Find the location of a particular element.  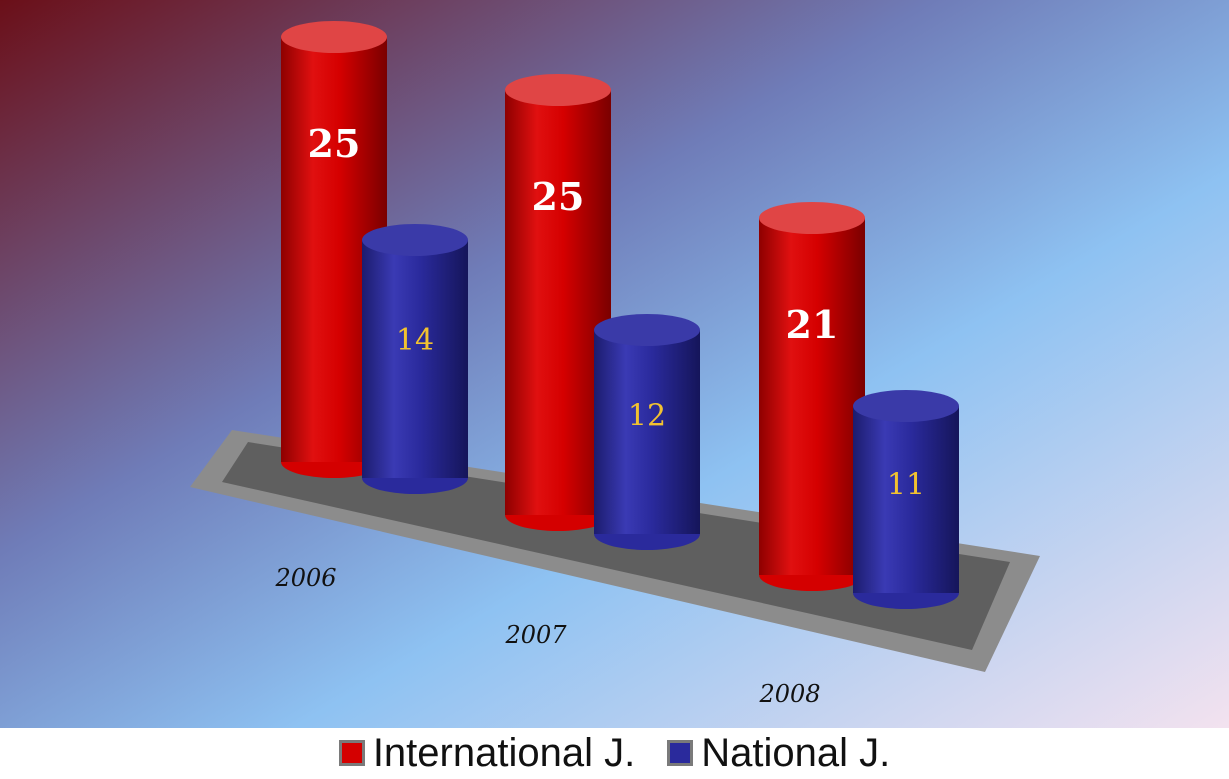

legend: International J. National J. is located at coordinates (614, 753).